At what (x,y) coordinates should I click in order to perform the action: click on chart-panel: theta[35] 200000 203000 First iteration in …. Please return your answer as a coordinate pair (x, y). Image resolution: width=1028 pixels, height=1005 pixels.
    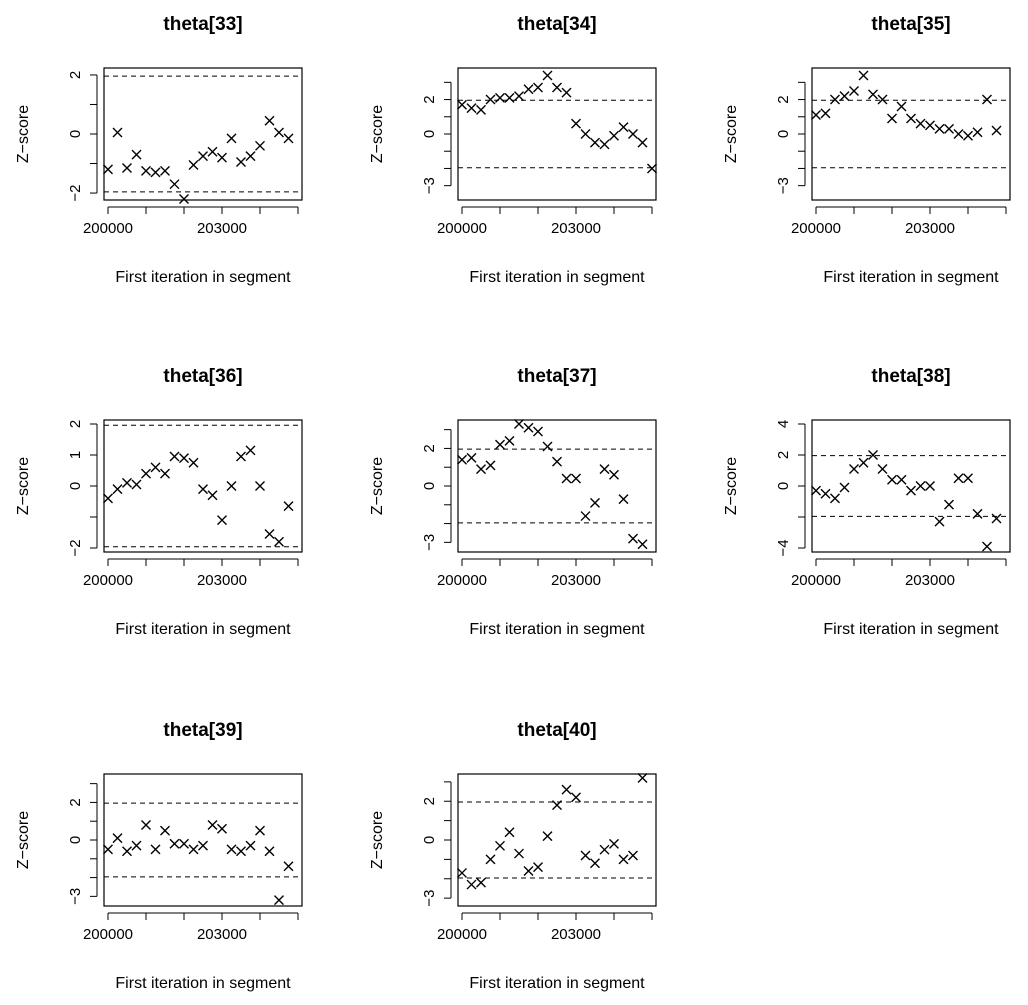
    Looking at the image, I should click on (867, 150).